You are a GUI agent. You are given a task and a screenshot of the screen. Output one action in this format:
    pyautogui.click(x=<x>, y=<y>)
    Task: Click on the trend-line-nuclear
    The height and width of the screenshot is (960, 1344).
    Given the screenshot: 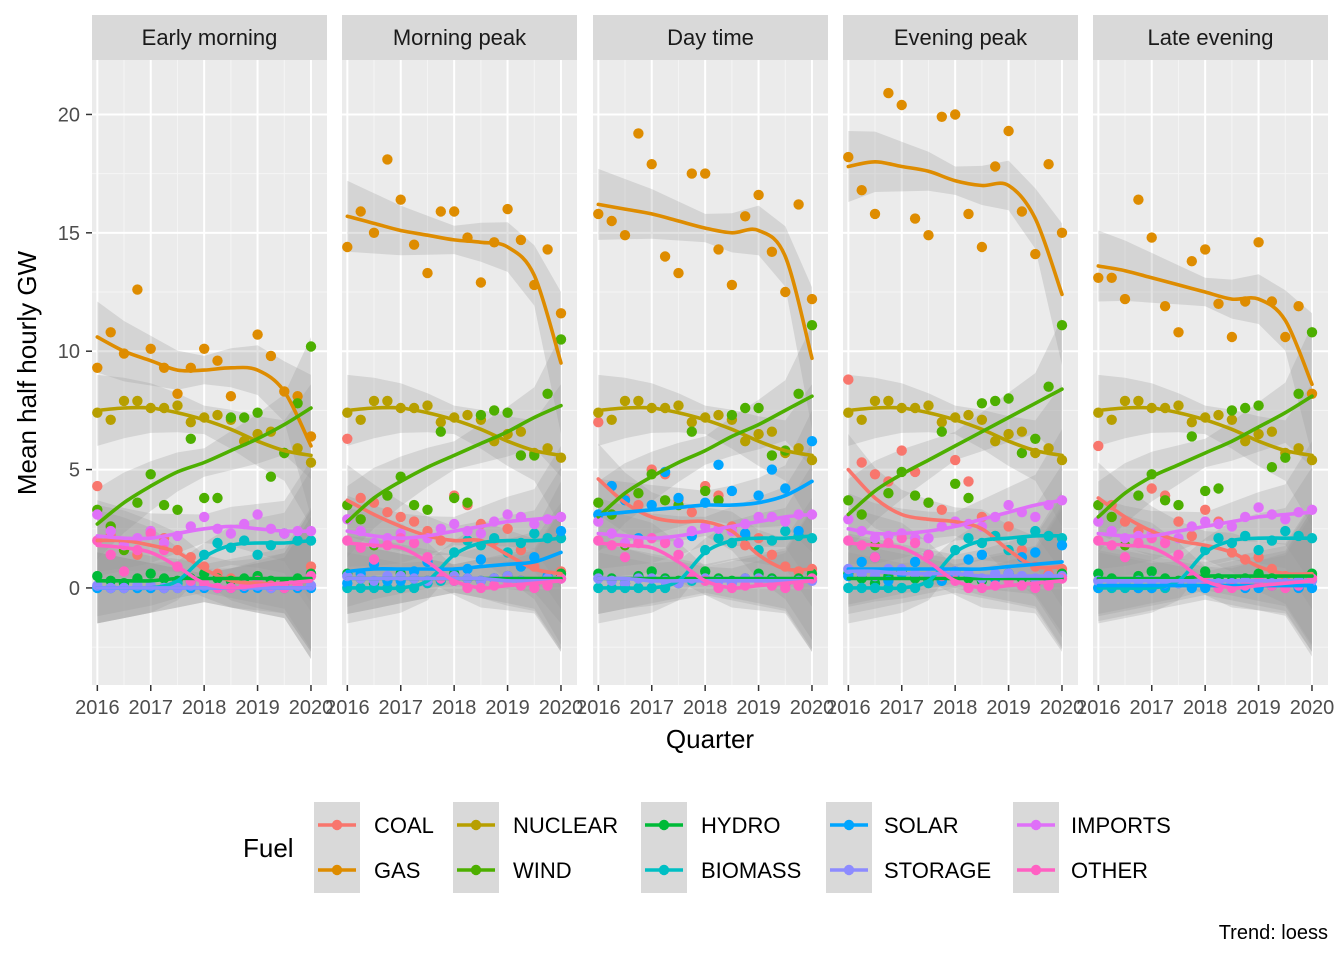 What is the action you would take?
    pyautogui.click(x=955, y=431)
    